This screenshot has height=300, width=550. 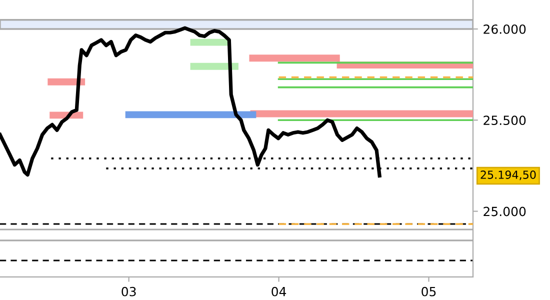 What do you see at coordinates (508, 175) in the screenshot?
I see `text: 25.194,50` at bounding box center [508, 175].